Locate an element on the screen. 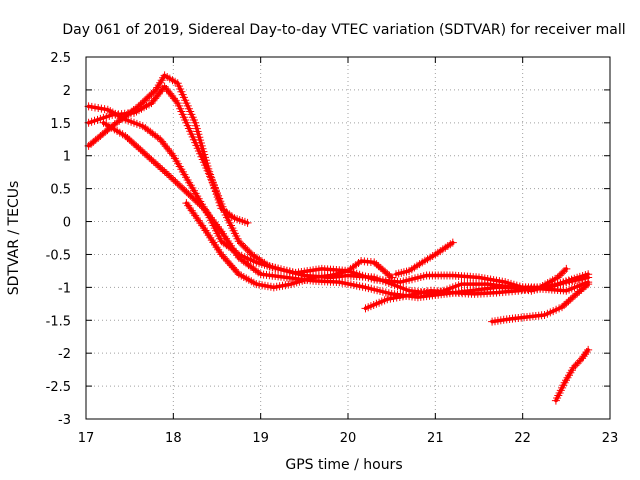  y-tick-label: 2 is located at coordinates (67, 91).